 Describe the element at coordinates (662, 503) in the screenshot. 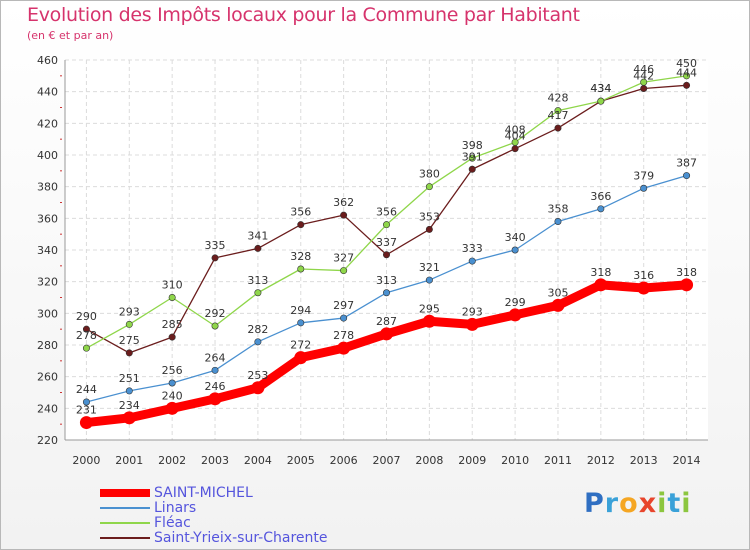

I see `logo-letter: i` at that location.